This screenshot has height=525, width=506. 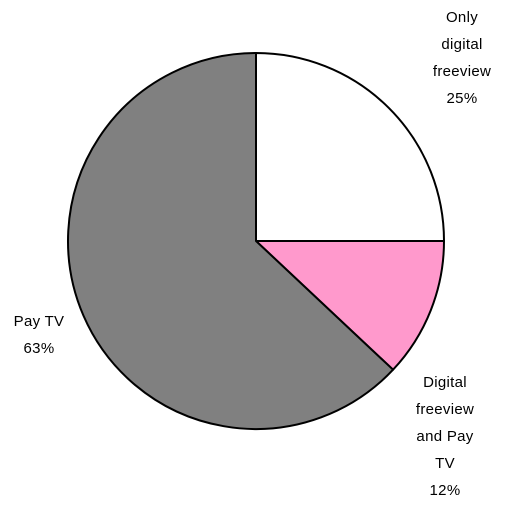 I want to click on percent-label: 25%, so click(x=462, y=98).